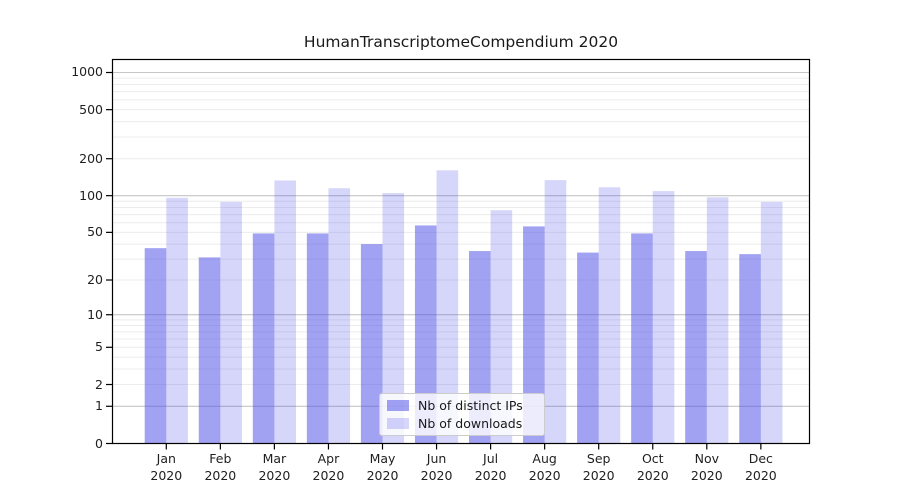 Image resolution: width=900 pixels, height=500 pixels. I want to click on y-tick-label-500: 500, so click(91, 109).